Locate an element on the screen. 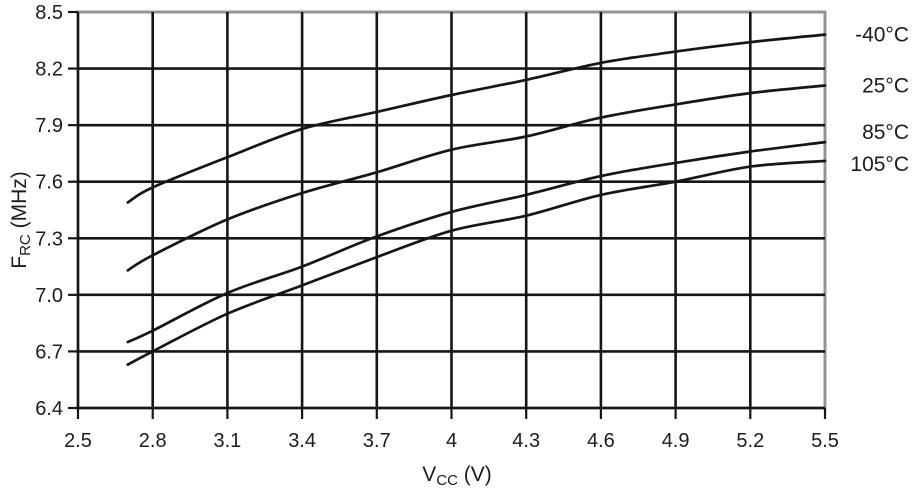 Image resolution: width=914 pixels, height=492 pixels. y-tick-label: 7.9 is located at coordinates (49, 126).